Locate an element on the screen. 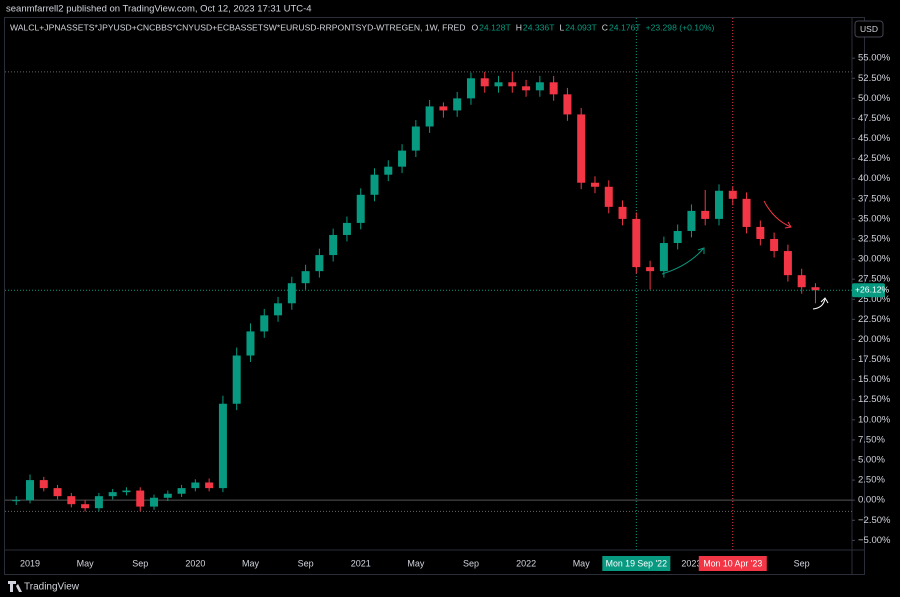 This screenshot has width=900, height=597. x-tick-label: Mon 19 Sep '22 is located at coordinates (636, 563).